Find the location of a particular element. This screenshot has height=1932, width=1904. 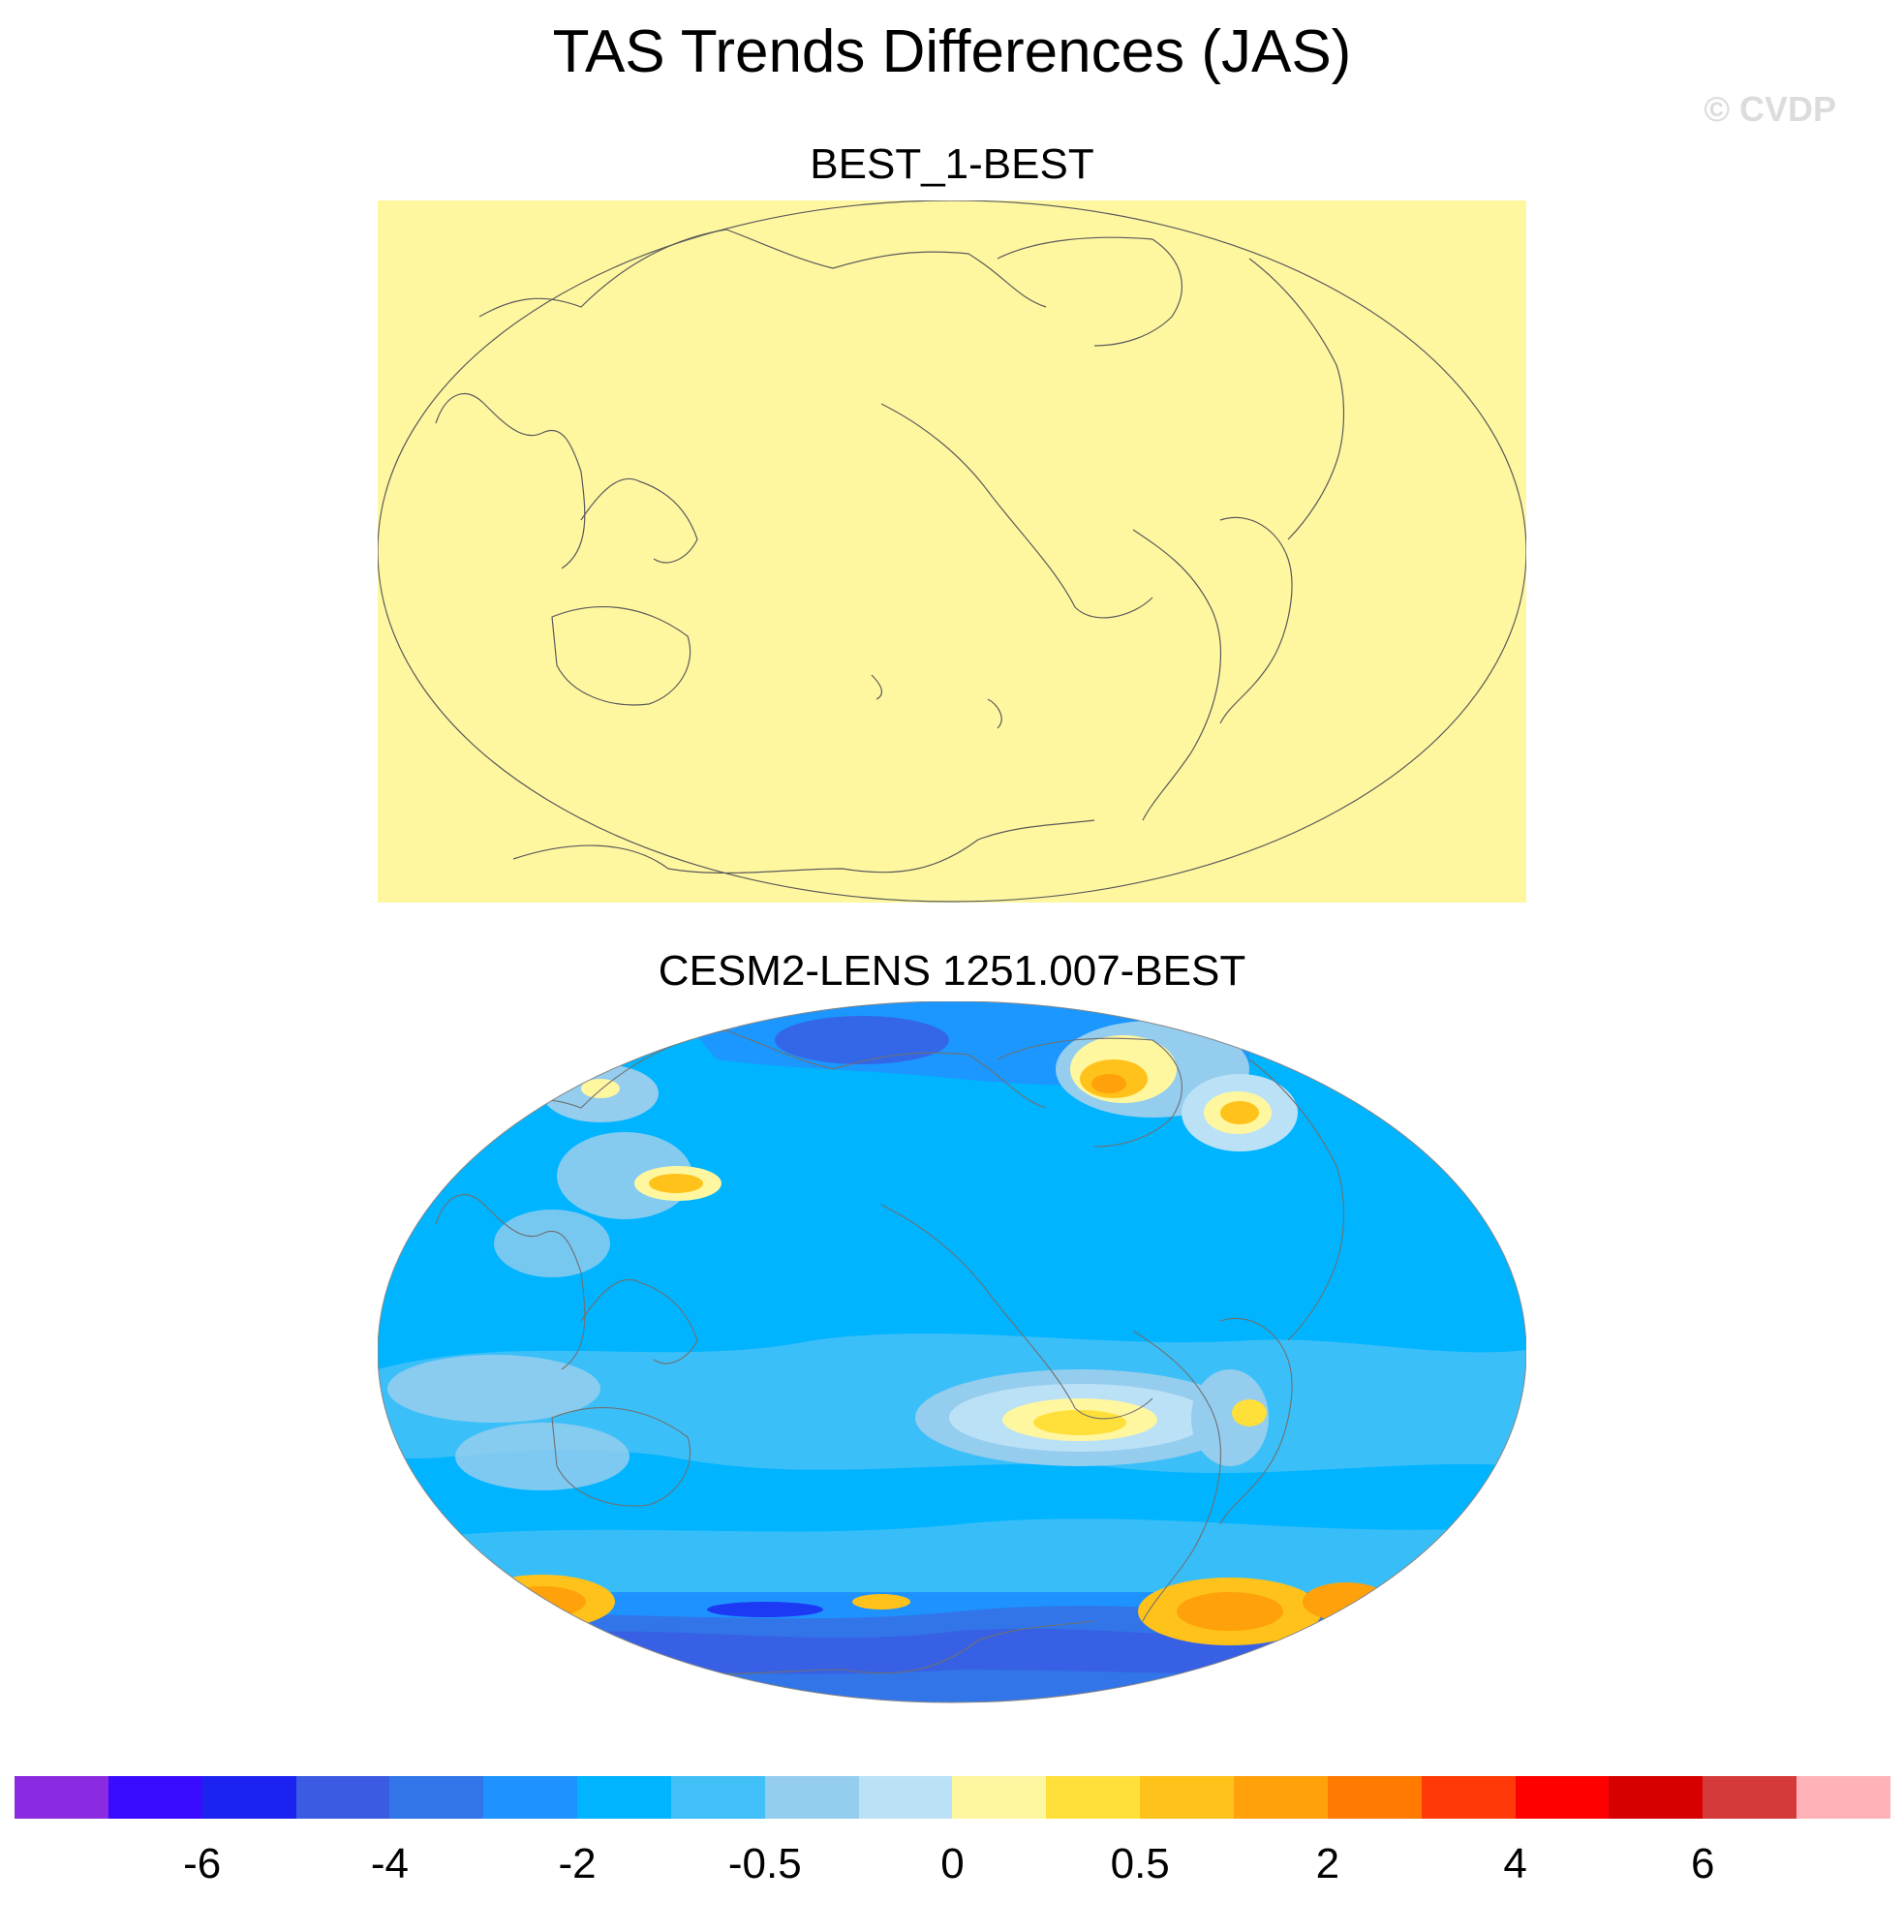

colorbar-tick-labels: -6 -4 -2 -0.5 0 0.5 2 4 6 is located at coordinates (952, 1869).